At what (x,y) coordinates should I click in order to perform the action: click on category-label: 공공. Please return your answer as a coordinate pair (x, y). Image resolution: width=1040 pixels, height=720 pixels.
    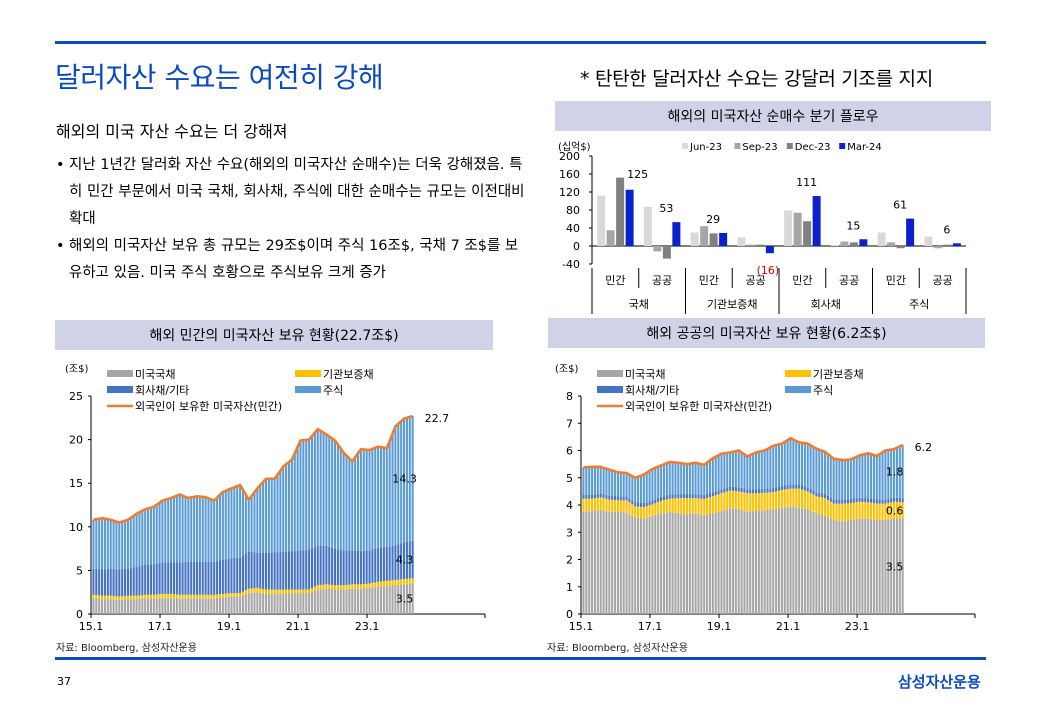
    Looking at the image, I should click on (756, 280).